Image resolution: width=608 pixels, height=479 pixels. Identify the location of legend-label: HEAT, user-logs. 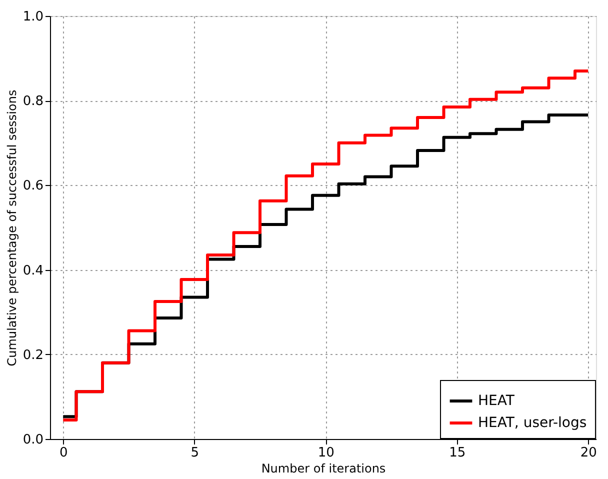
(532, 423).